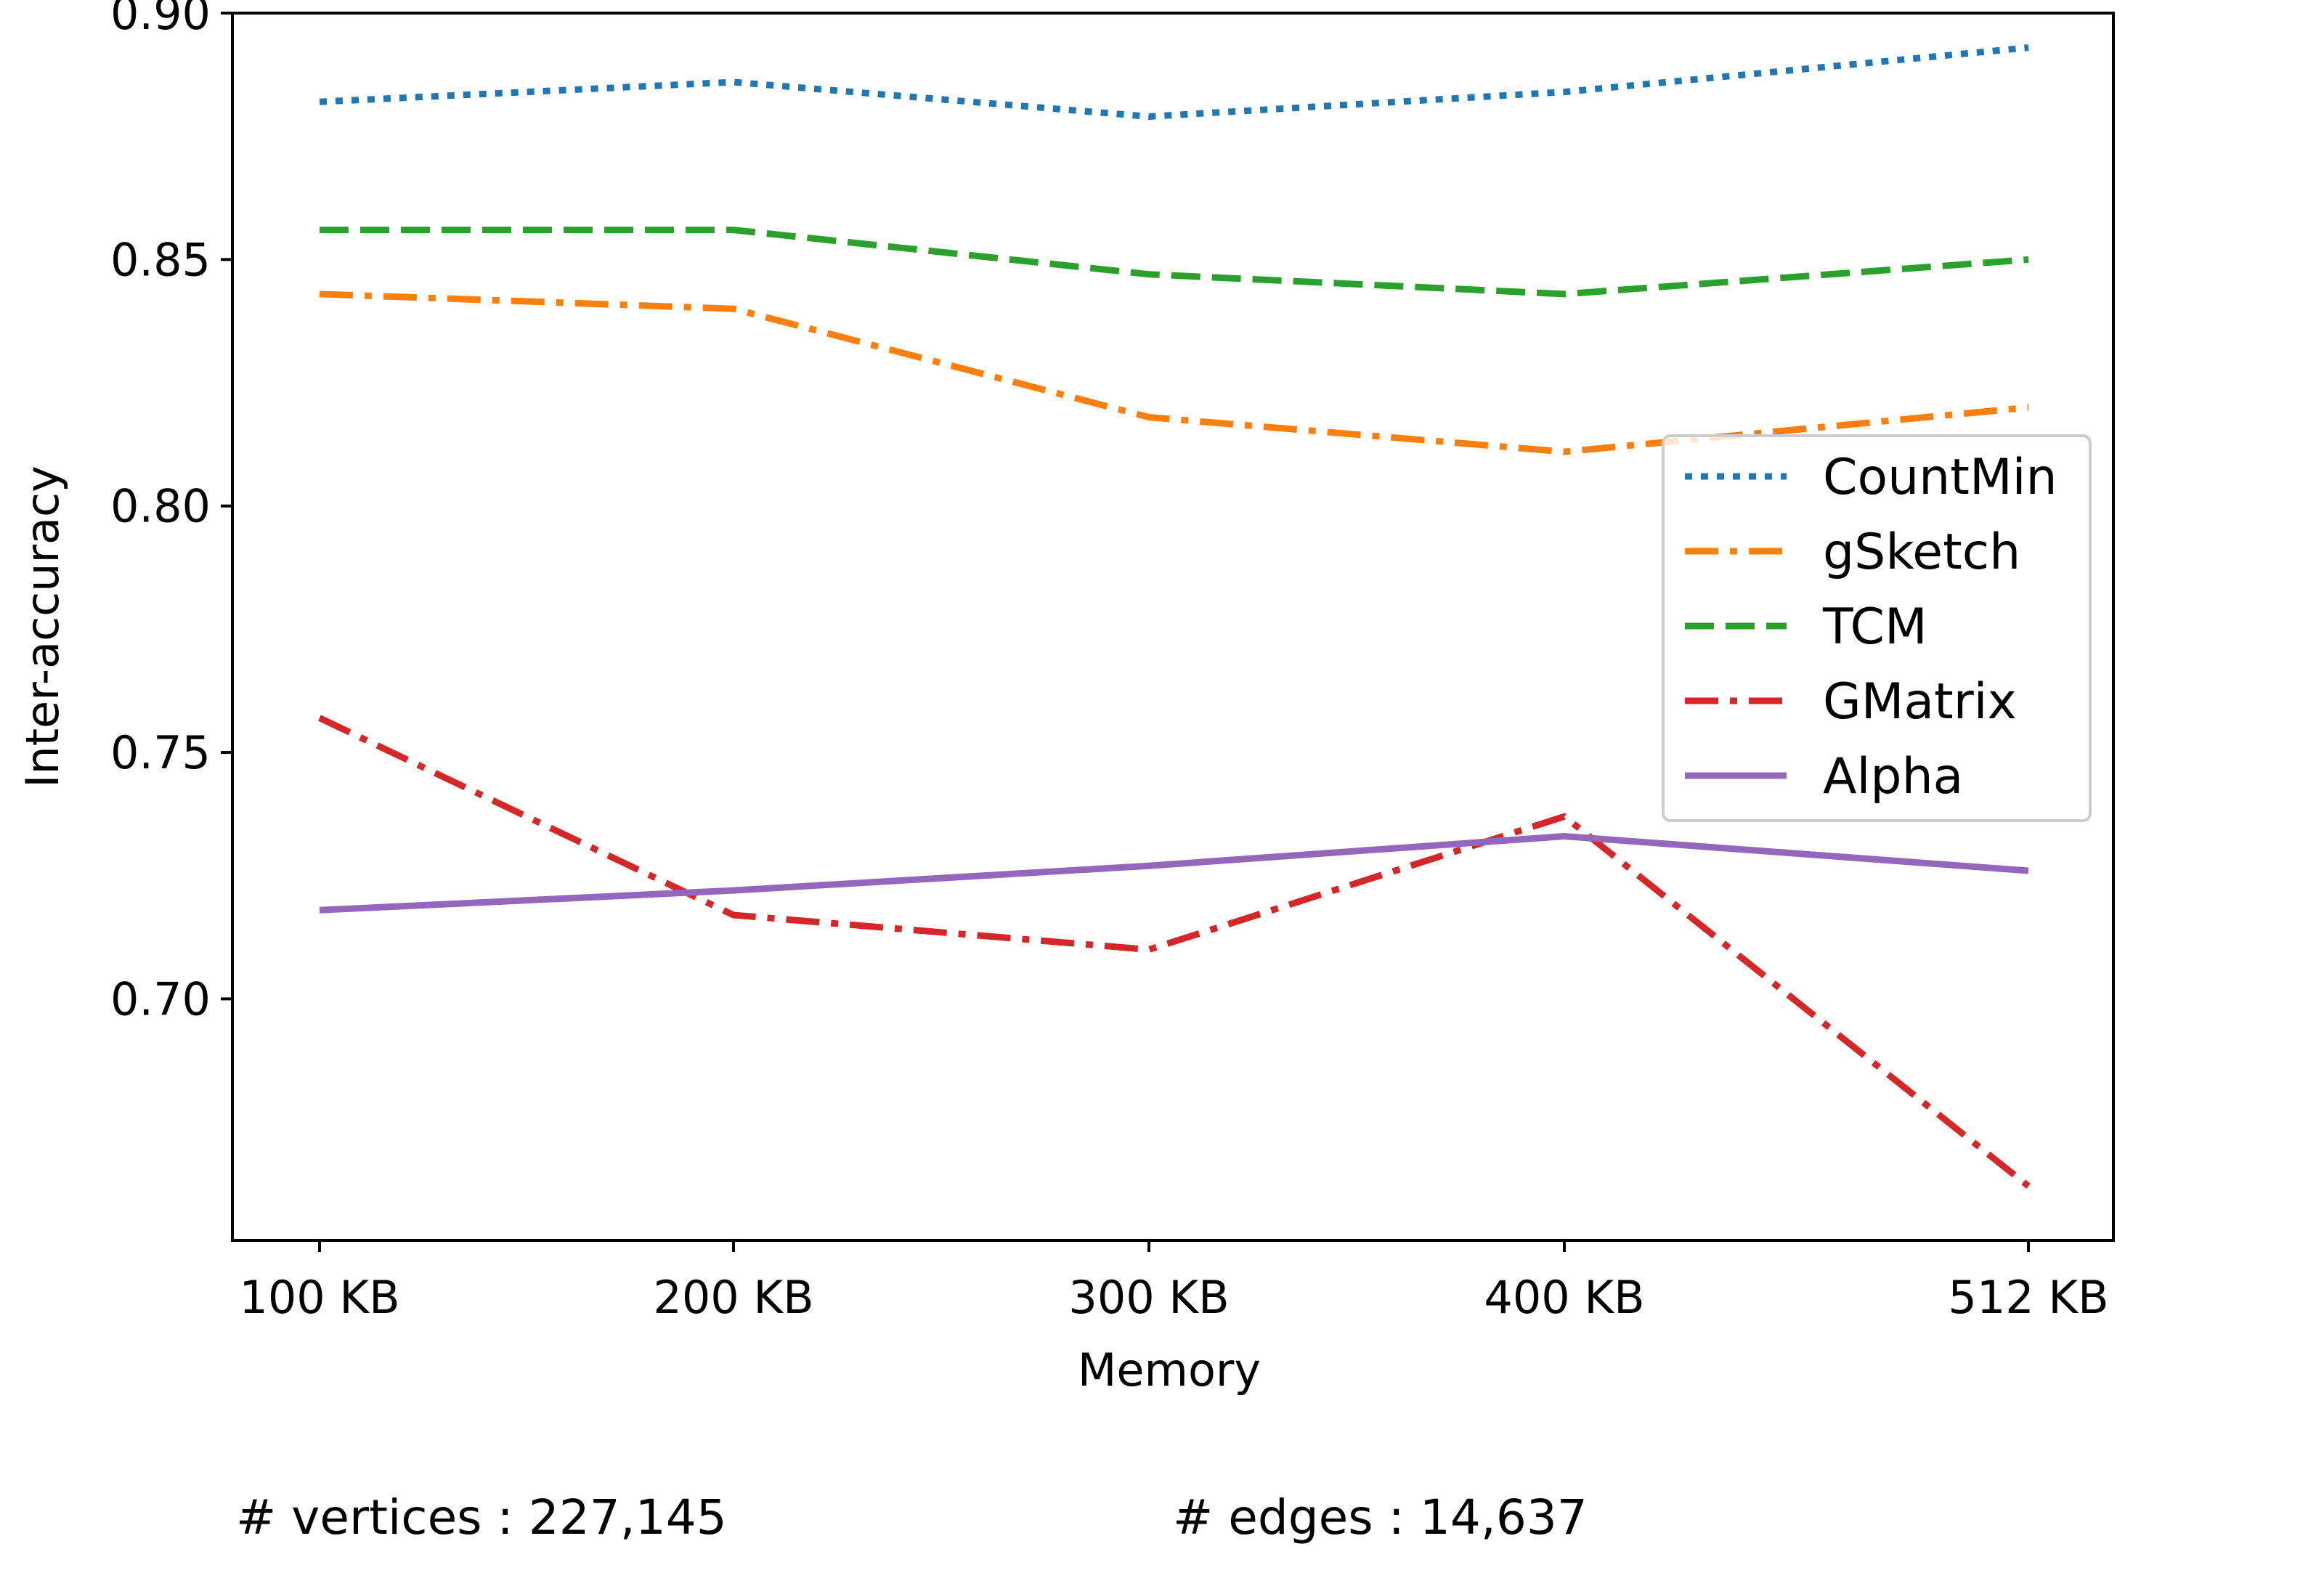 Image resolution: width=2324 pixels, height=1581 pixels. What do you see at coordinates (1174, 873) in the screenshot?
I see `series-line-alpha` at bounding box center [1174, 873].